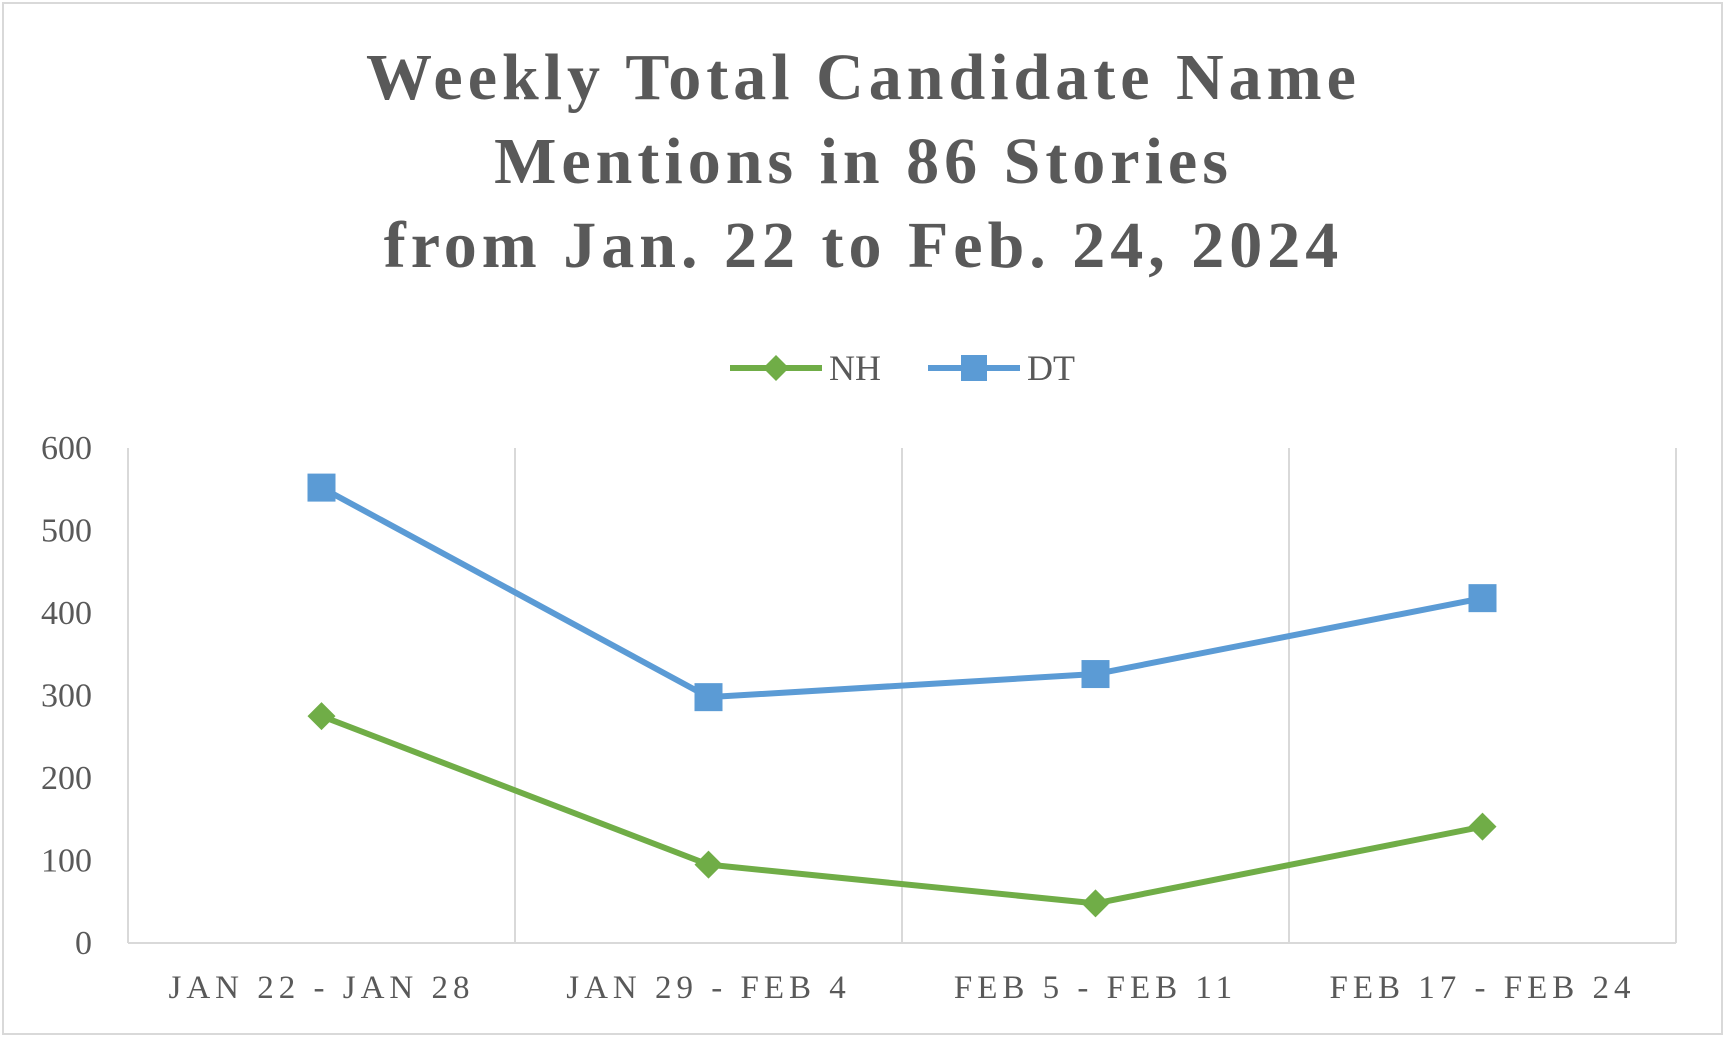 This screenshot has height=1039, width=1727. I want to click on y-tick-label: 300, so click(66, 696).